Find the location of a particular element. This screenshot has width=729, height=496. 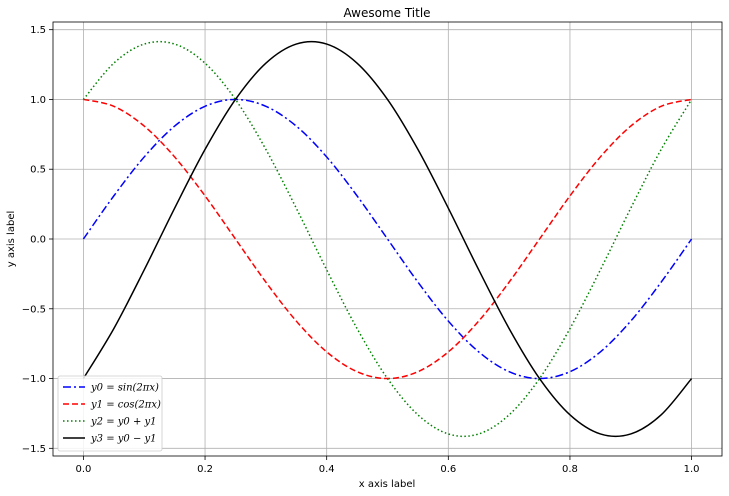

x-tick-label: 0.4 is located at coordinates (327, 469).